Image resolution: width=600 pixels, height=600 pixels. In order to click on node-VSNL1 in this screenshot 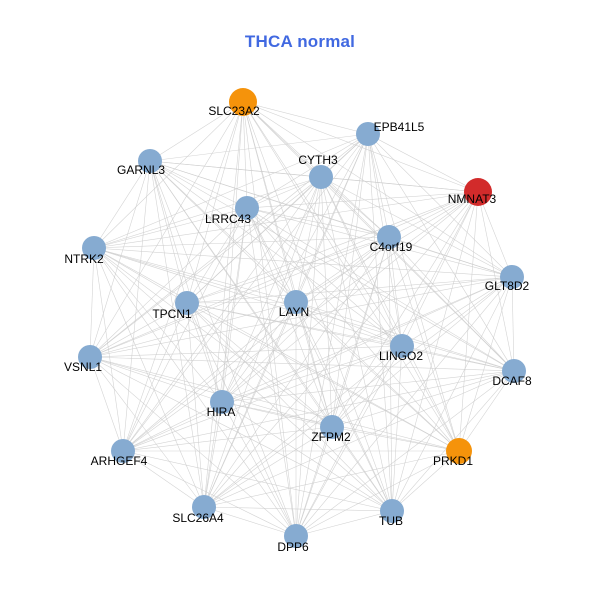, I will do `click(90, 357)`.